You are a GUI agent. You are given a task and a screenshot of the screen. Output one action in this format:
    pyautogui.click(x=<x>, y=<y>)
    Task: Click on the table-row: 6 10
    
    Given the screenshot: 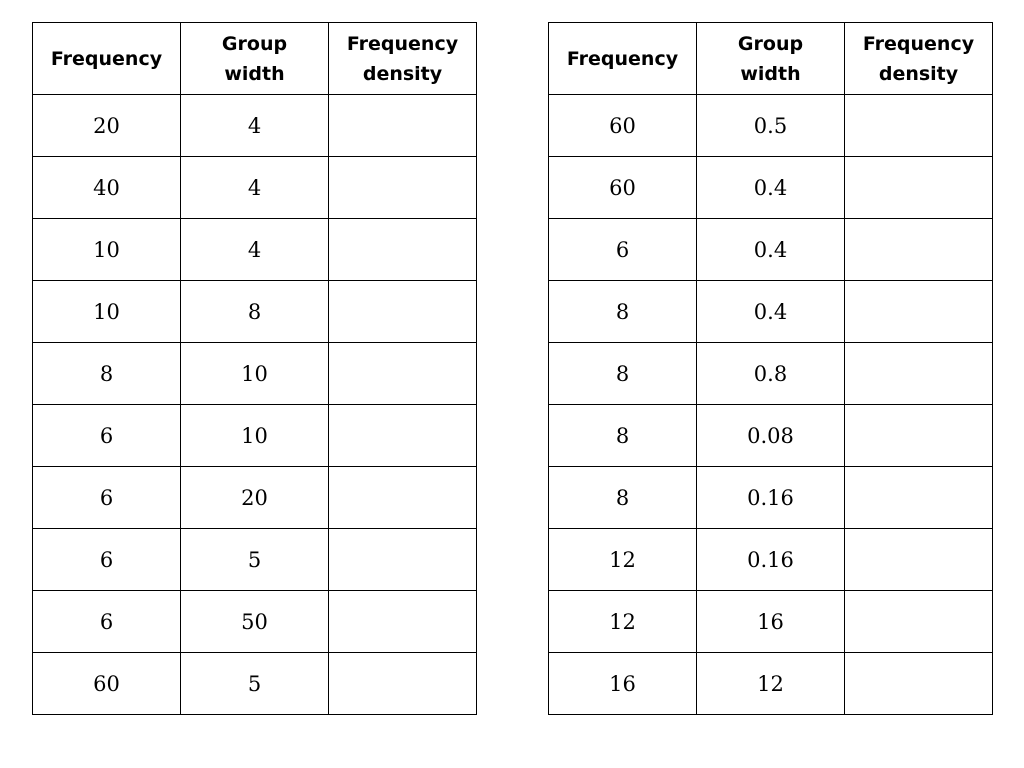 What is the action you would take?
    pyautogui.click(x=254, y=435)
    